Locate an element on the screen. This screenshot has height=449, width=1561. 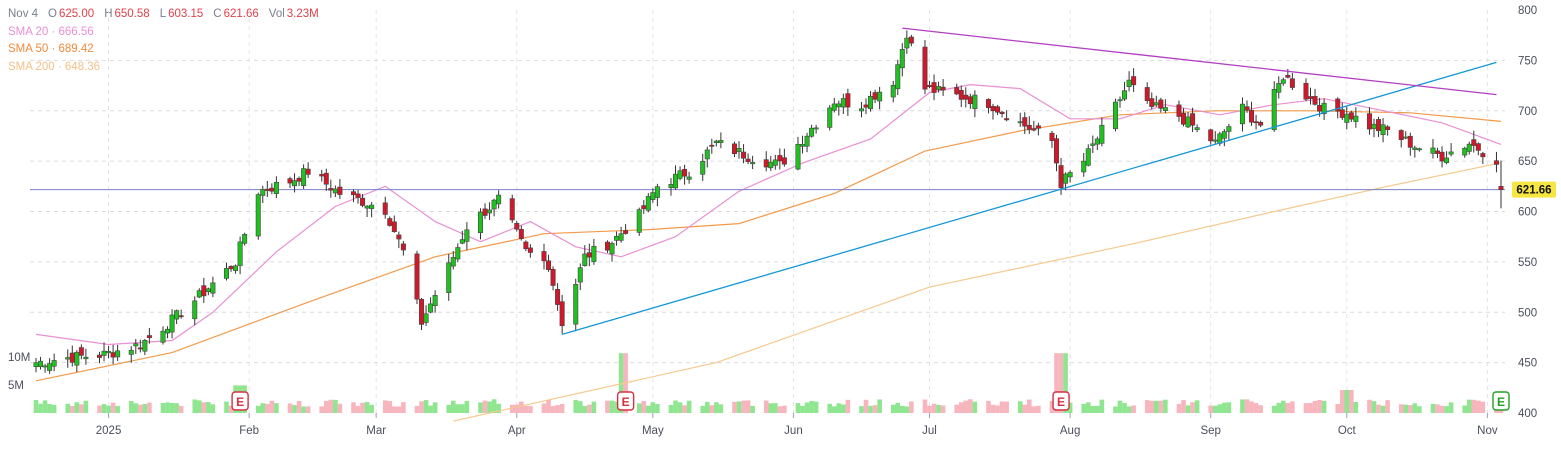
time-tick-label: Jun is located at coordinates (793, 431).